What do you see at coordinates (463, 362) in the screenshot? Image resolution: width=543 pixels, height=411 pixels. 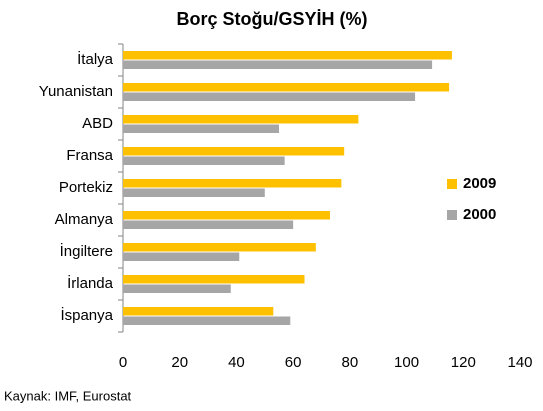 I see `x-tick-label: 120` at bounding box center [463, 362].